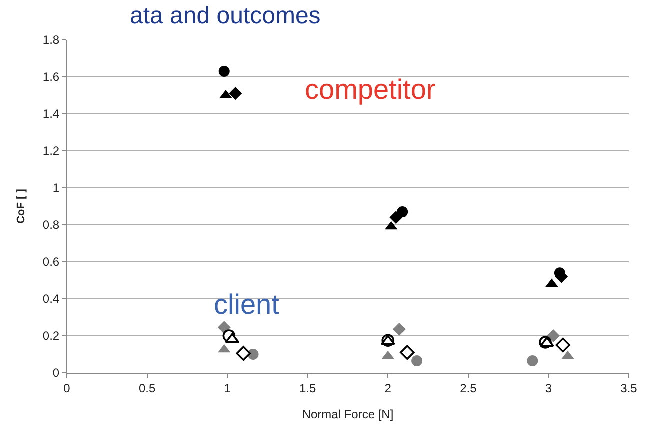 The image size is (650, 433). Describe the element at coordinates (56, 373) in the screenshot. I see `y-tick-label: 0` at that location.